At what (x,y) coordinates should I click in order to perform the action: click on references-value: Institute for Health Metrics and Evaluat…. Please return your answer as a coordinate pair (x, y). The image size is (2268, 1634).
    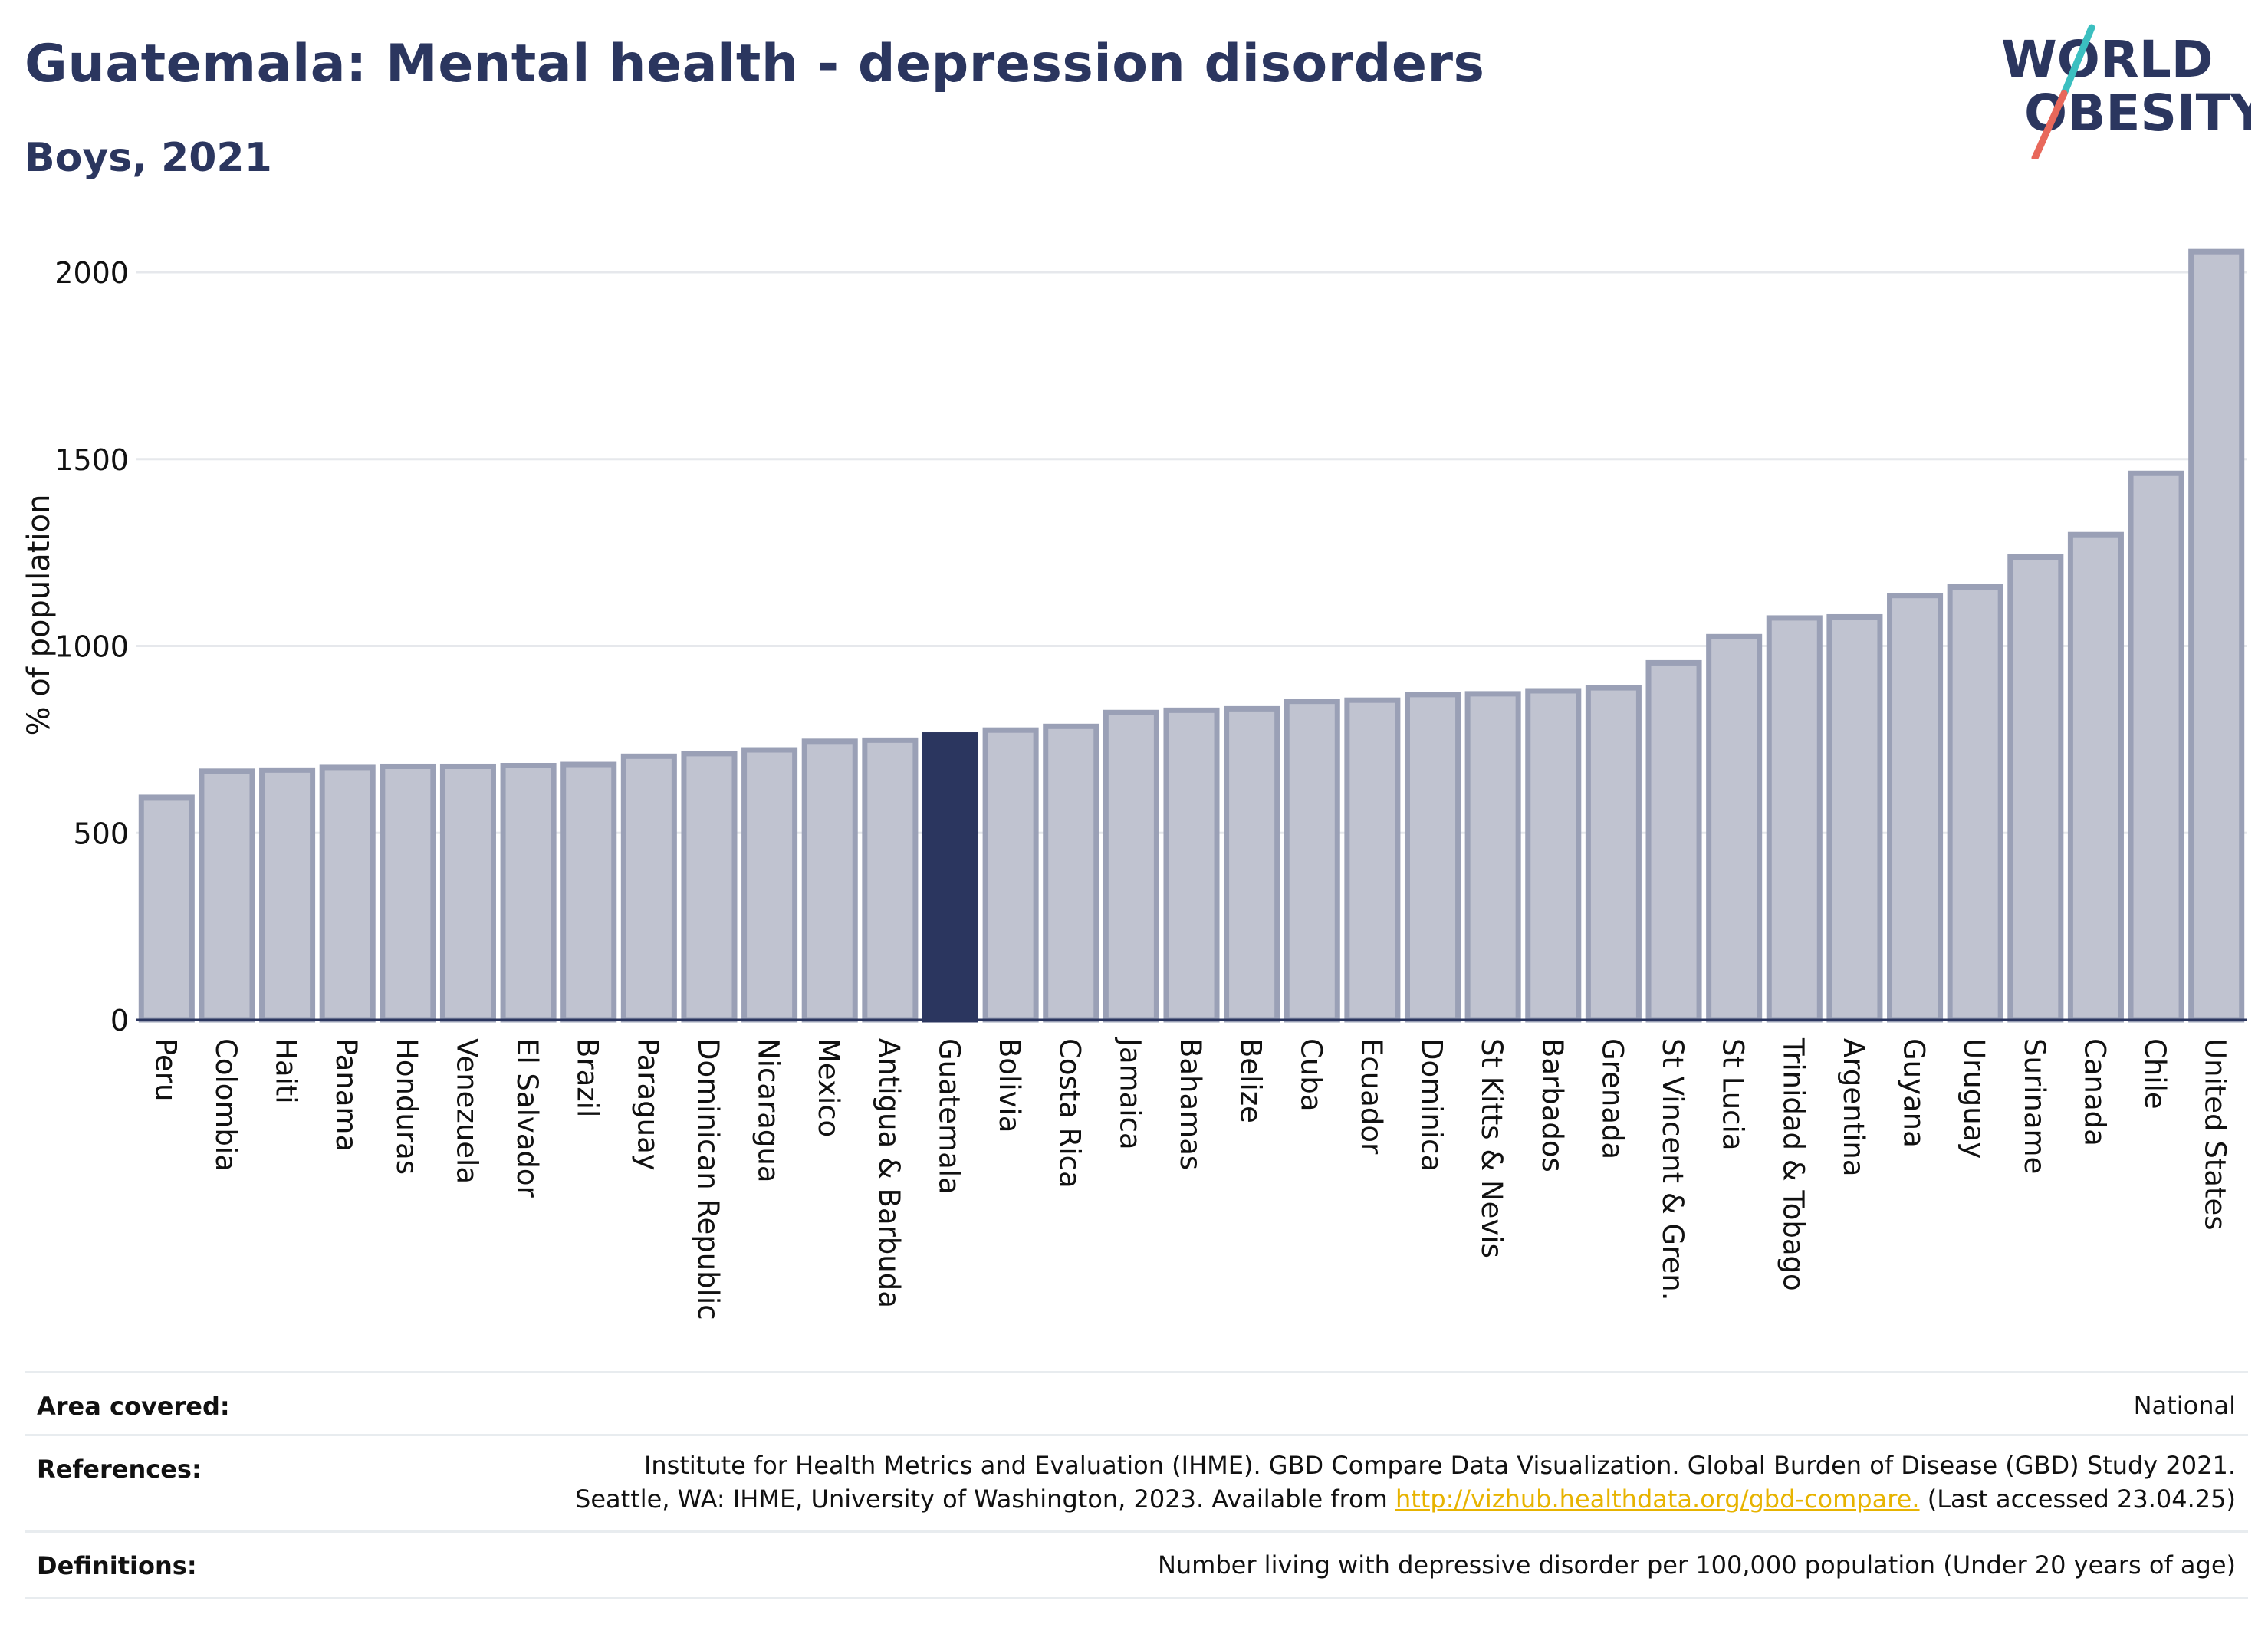
    Looking at the image, I should click on (1405, 1482).